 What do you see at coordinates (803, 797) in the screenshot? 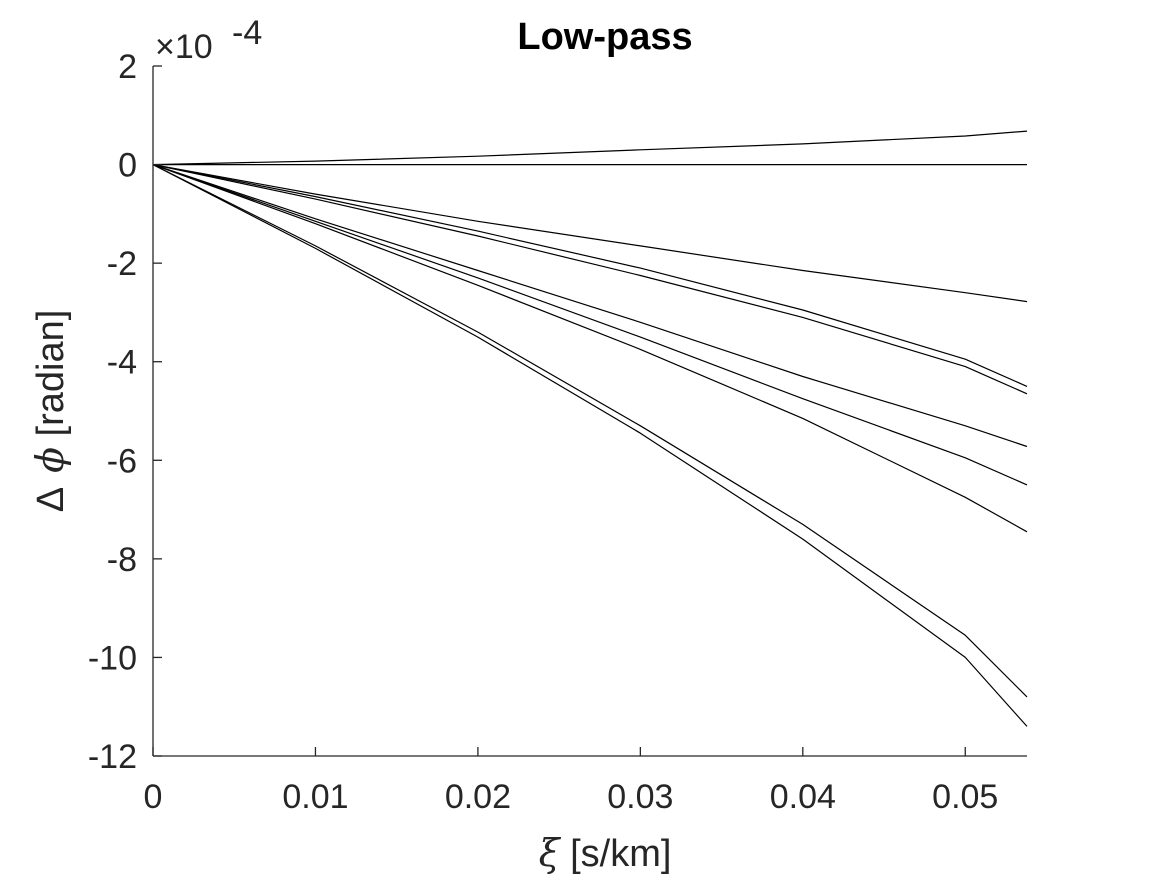
I see `x-tick-label: 0.04` at bounding box center [803, 797].